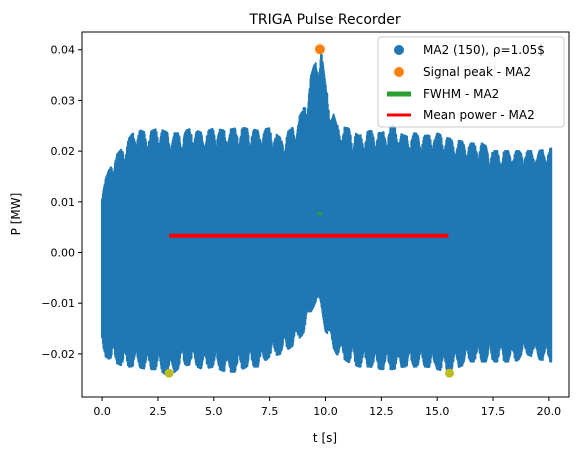 The height and width of the screenshot is (455, 587). What do you see at coordinates (58, 303) in the screenshot?
I see `y-tick-label: −0.01` at bounding box center [58, 303].